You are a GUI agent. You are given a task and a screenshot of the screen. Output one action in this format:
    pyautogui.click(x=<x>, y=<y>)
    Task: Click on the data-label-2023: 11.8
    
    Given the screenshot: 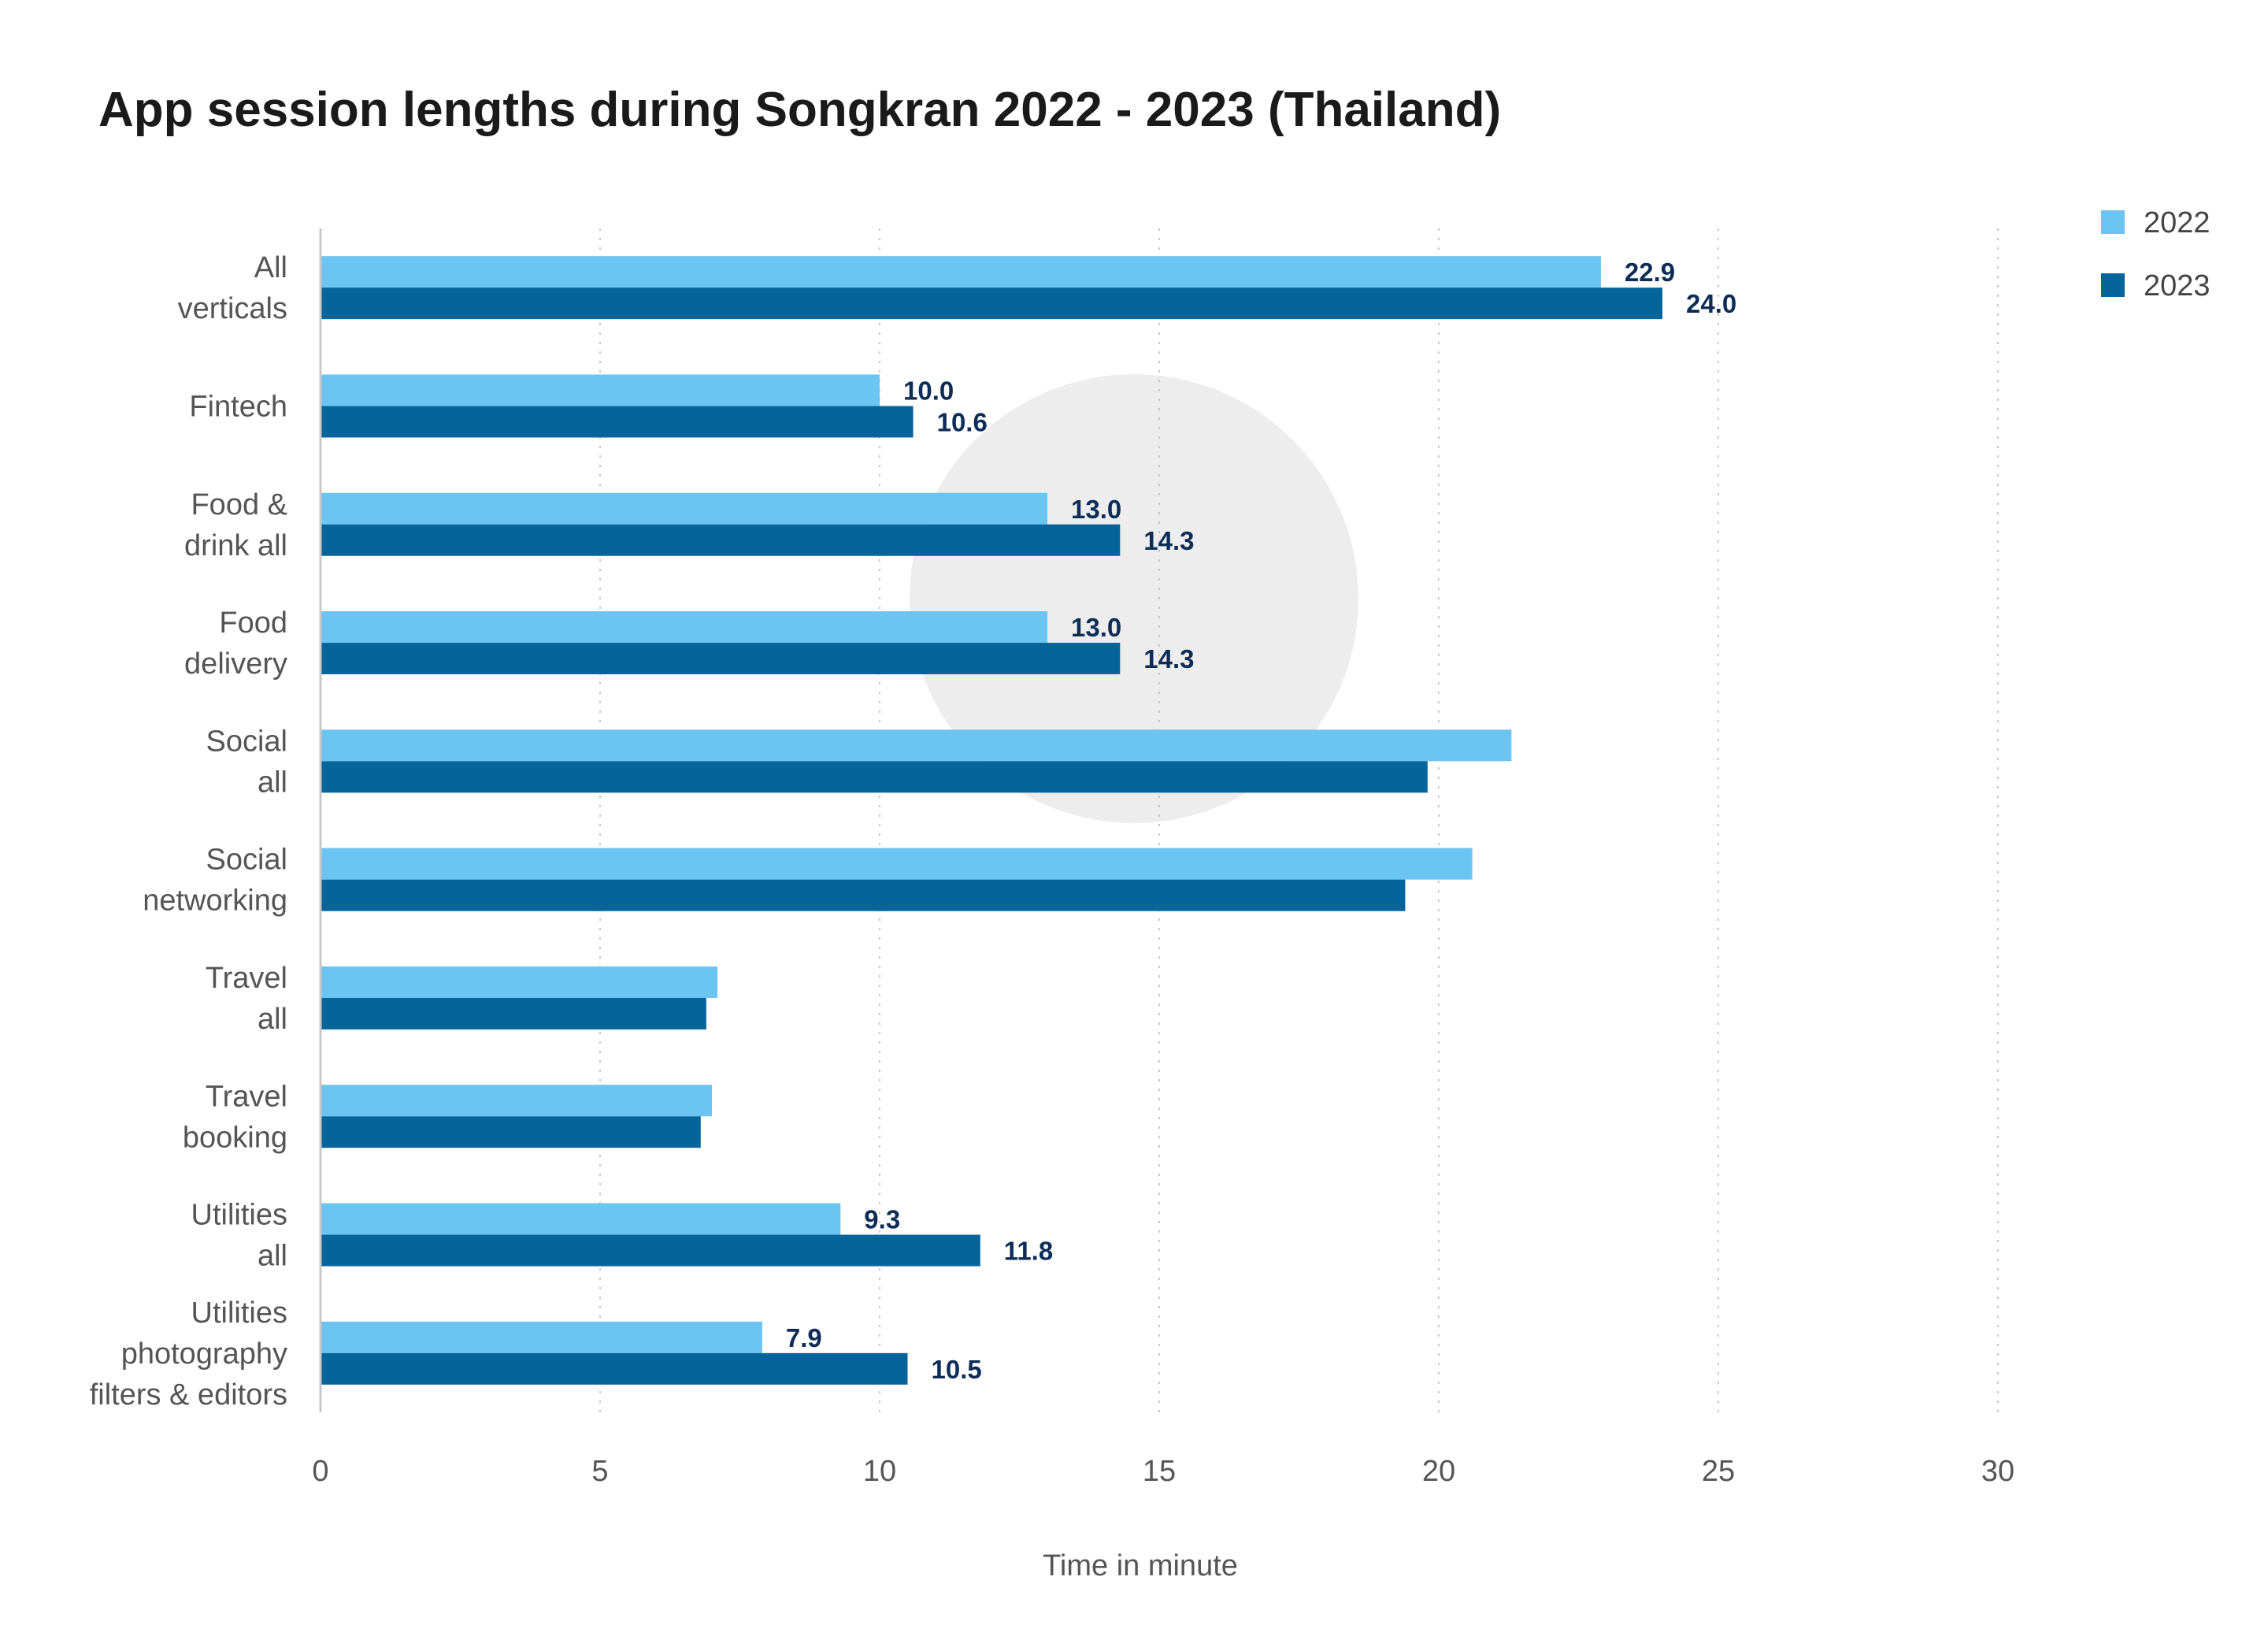 What is the action you would take?
    pyautogui.click(x=1028, y=1252)
    